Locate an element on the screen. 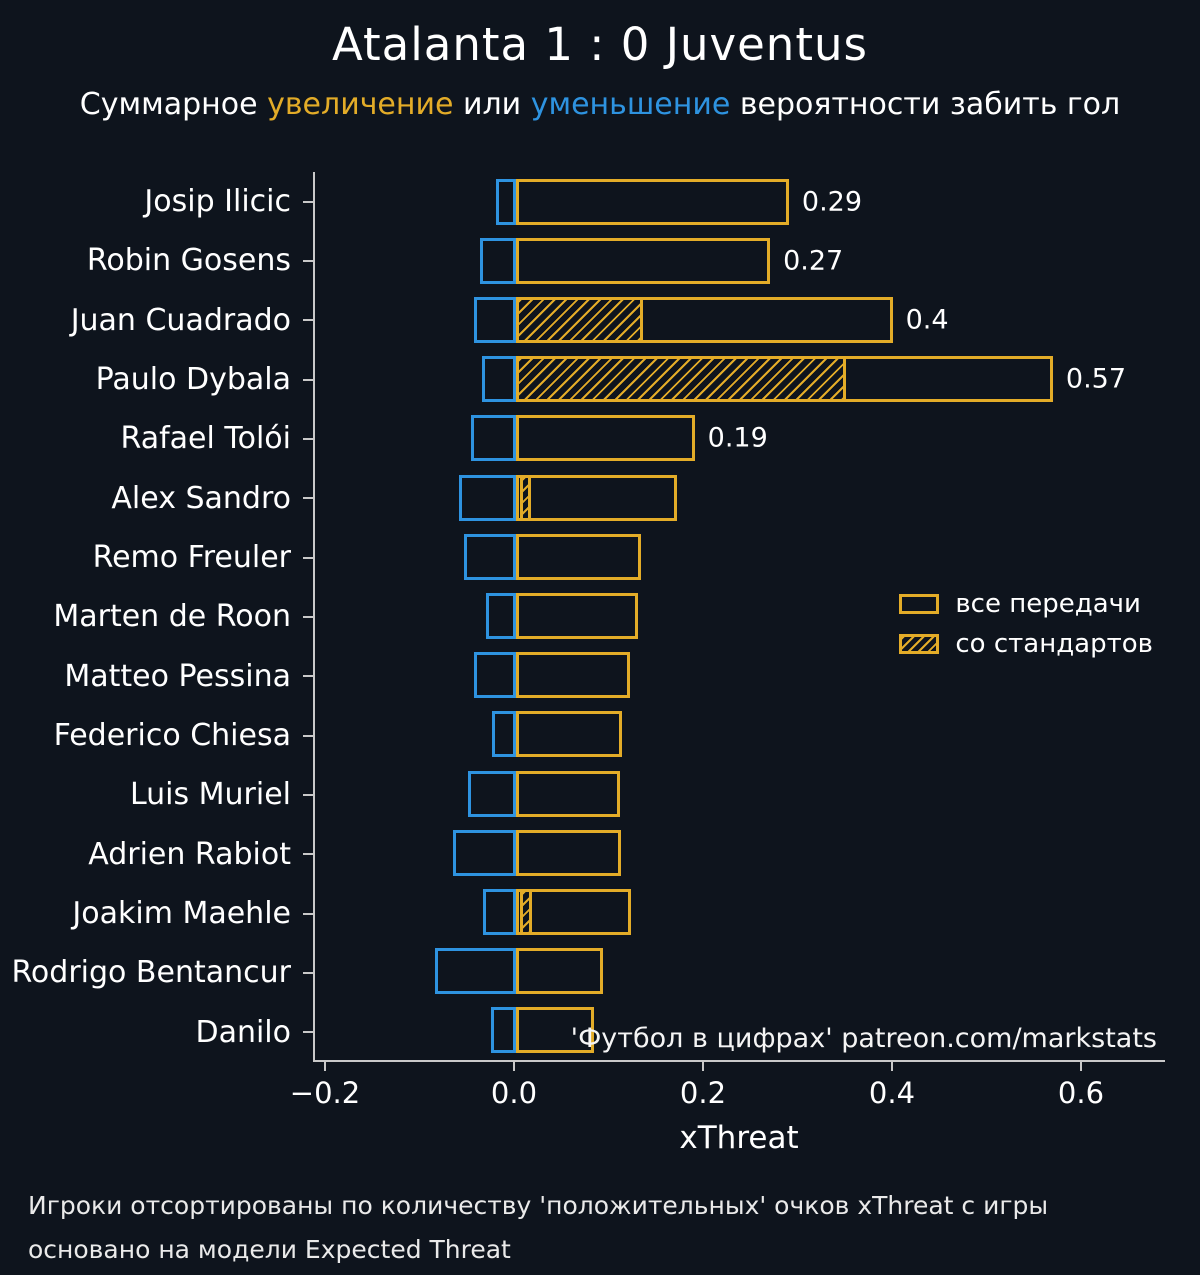  y-axis-label-row: Danilo is located at coordinates (156, 1032).